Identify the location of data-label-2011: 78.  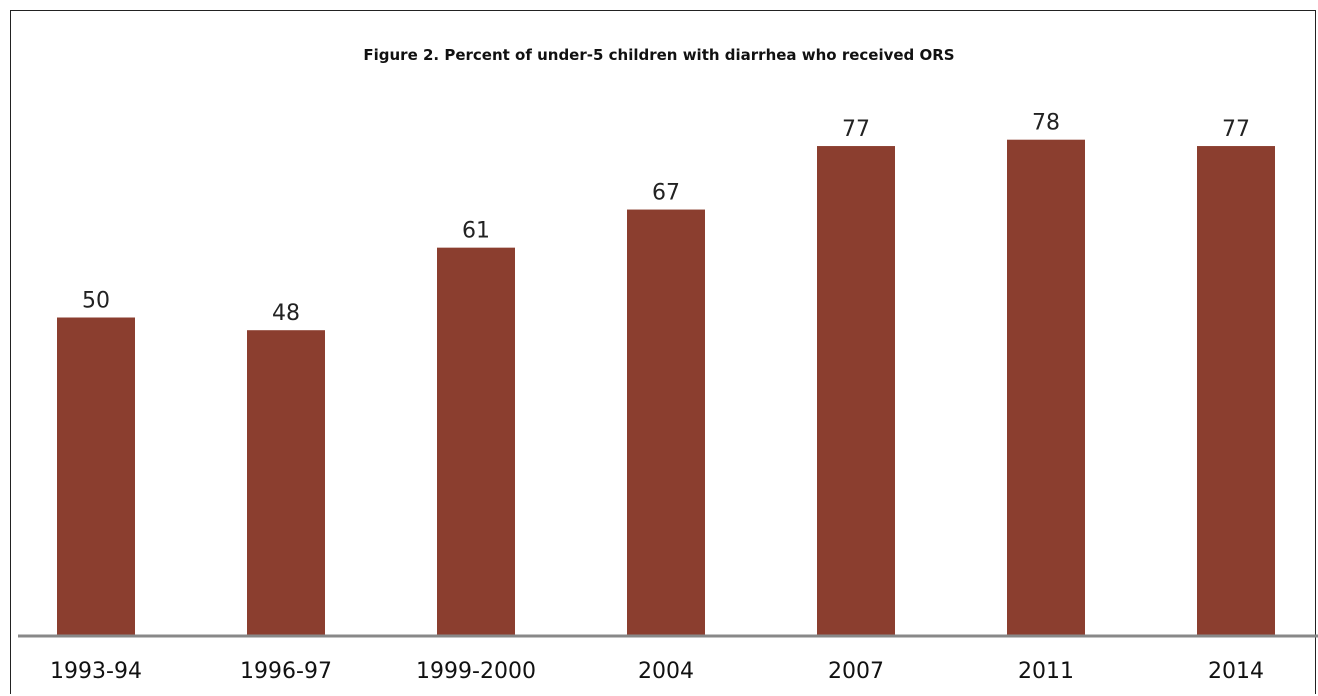
(1046, 123).